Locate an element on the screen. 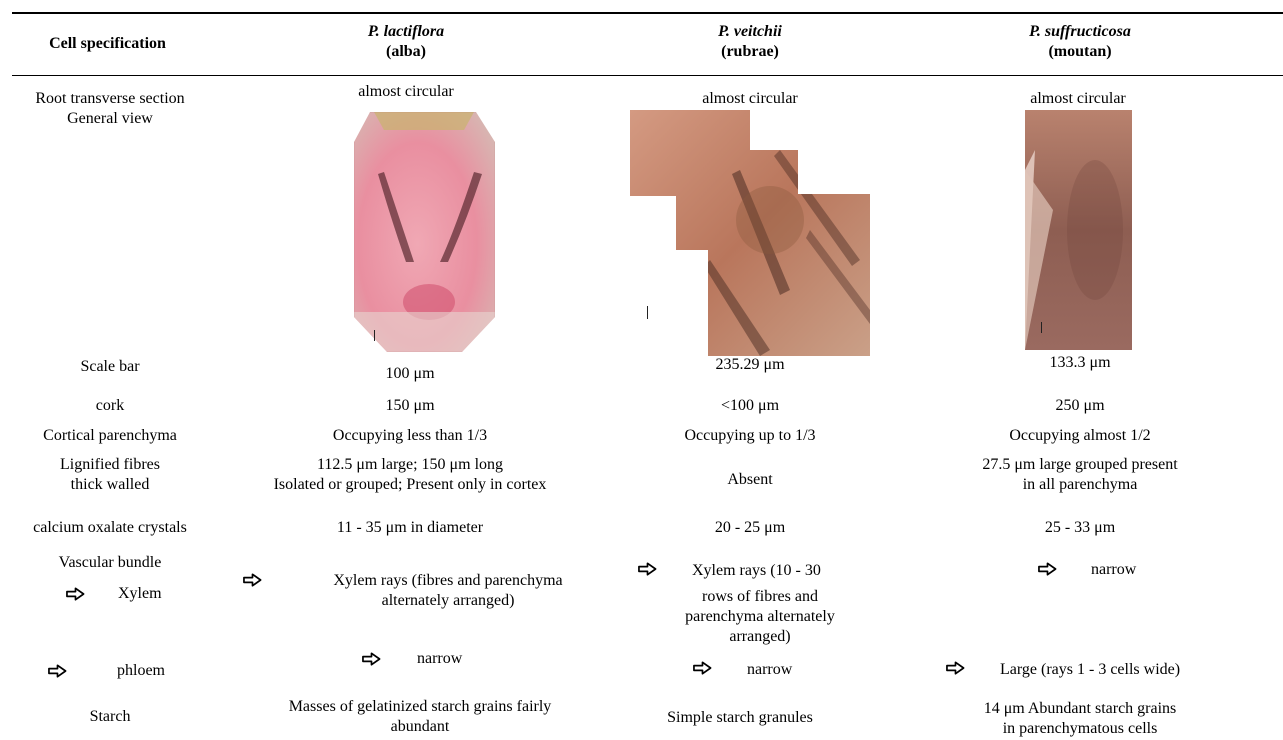  header-species-1-sub: (alba) is located at coordinates (406, 51).